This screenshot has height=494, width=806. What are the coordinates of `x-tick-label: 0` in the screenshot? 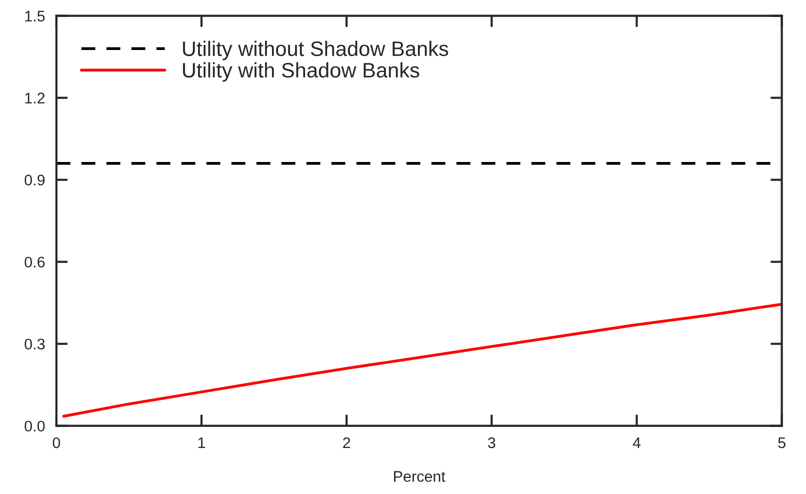 It's located at (56, 442).